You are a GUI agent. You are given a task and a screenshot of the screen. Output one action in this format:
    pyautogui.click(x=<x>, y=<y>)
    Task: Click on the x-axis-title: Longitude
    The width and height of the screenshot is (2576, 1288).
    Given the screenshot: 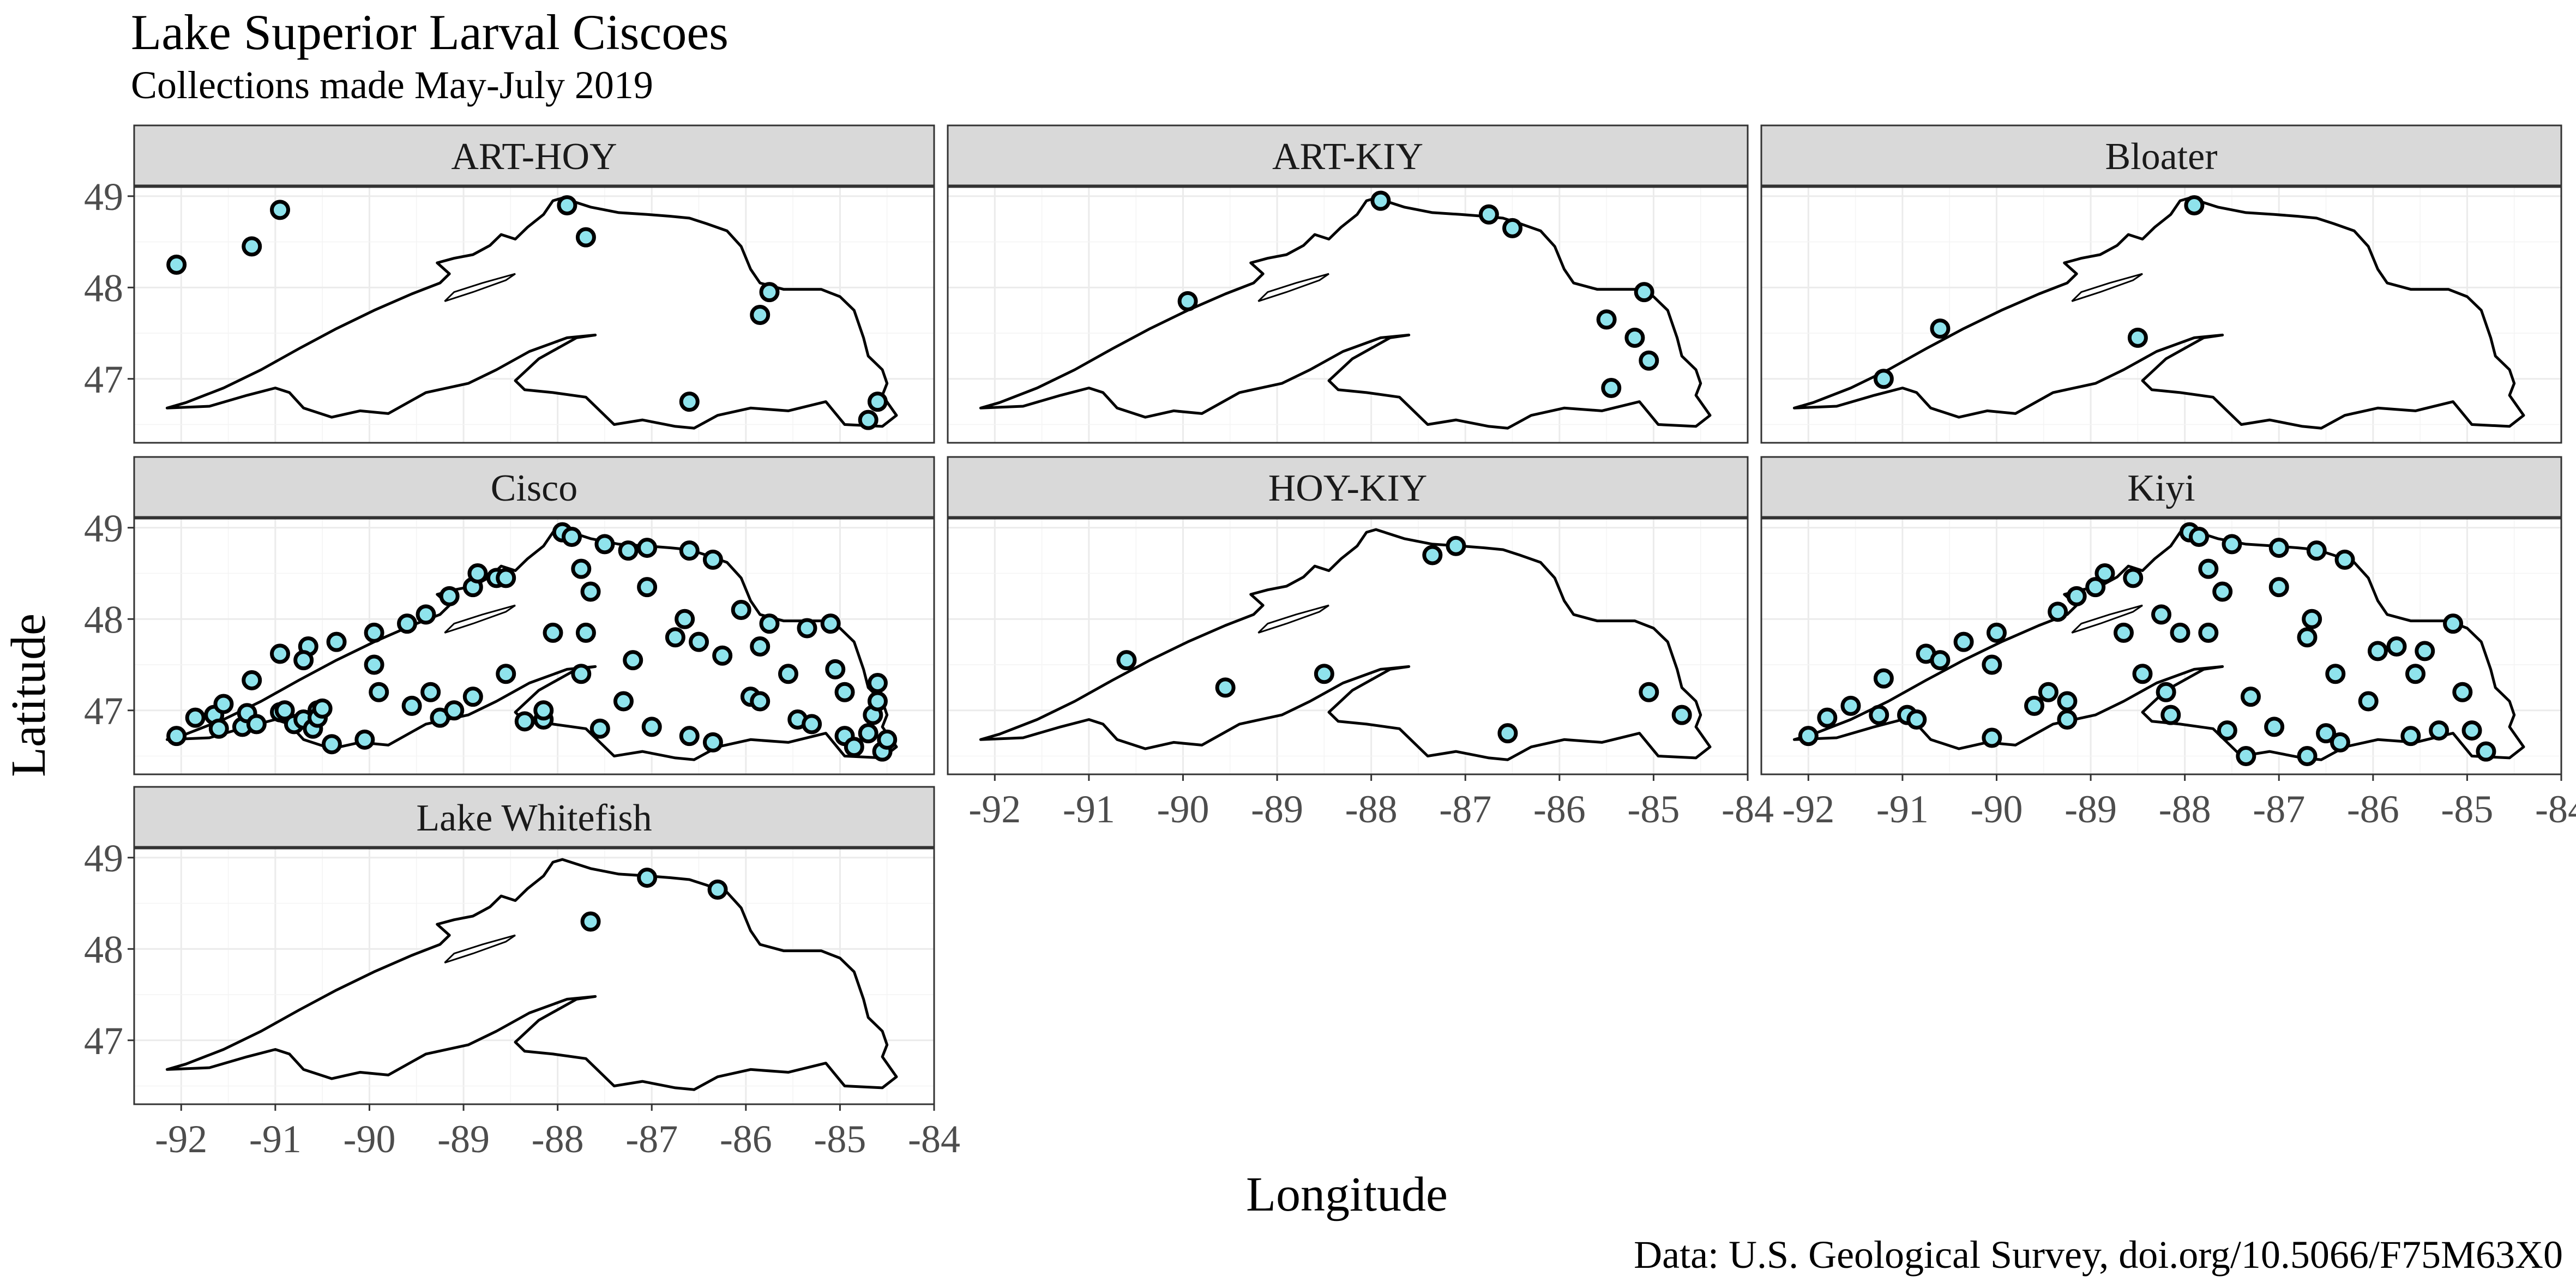 What is the action you would take?
    pyautogui.click(x=1347, y=1194)
    